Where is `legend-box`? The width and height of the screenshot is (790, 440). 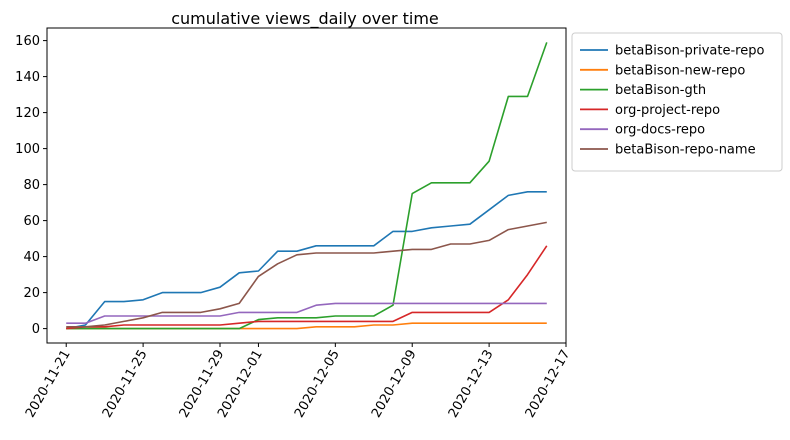 legend-box is located at coordinates (677, 102).